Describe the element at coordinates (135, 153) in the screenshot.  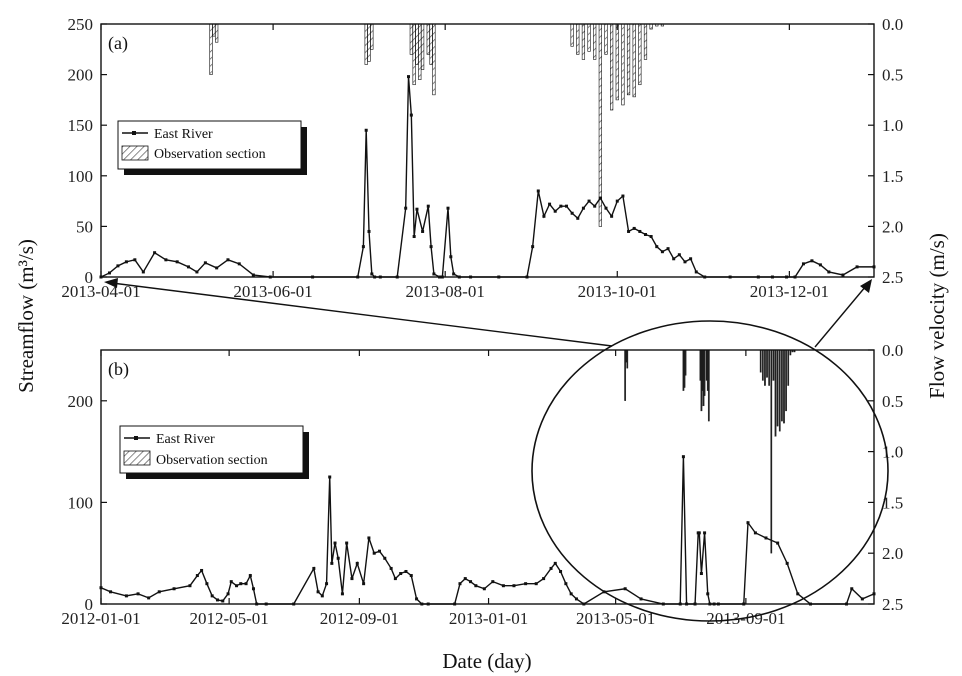
I see `legend-hatch-swatch-a` at that location.